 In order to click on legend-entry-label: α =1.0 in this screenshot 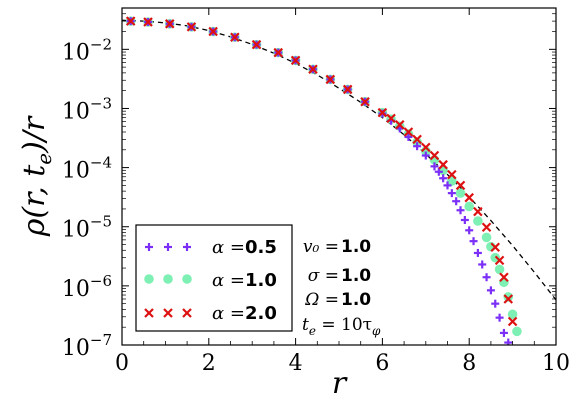, I will do `click(244, 280)`.